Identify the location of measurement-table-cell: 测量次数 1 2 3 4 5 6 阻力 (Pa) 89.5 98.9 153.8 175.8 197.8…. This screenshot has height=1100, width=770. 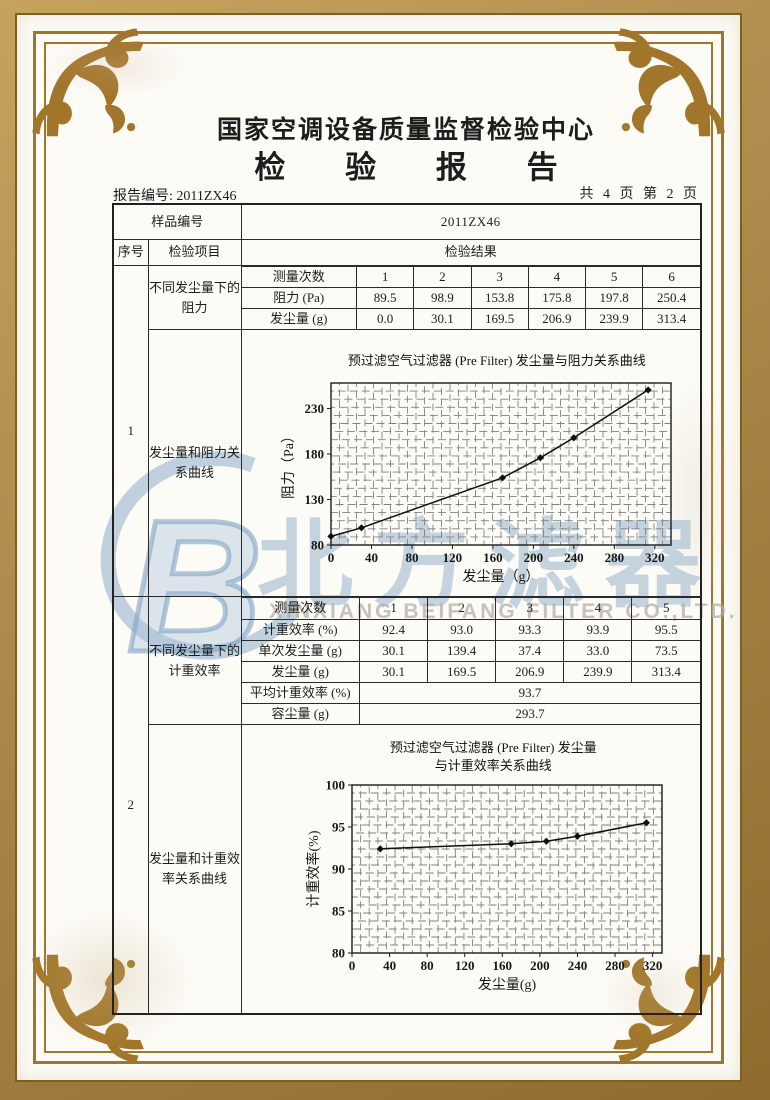
(471, 297).